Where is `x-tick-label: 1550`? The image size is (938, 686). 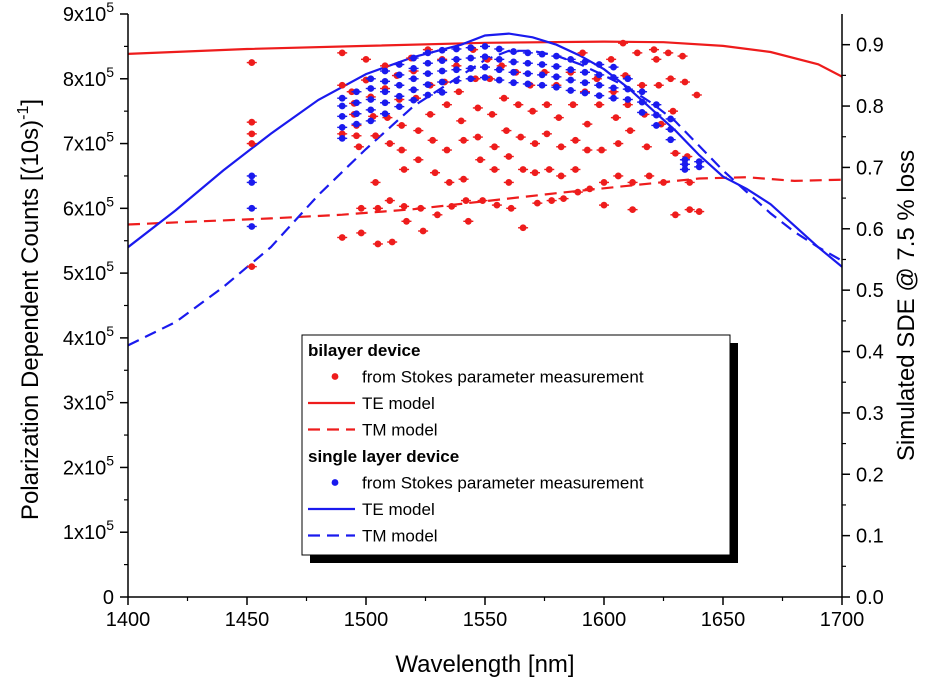
x-tick-label: 1550 is located at coordinates (485, 620).